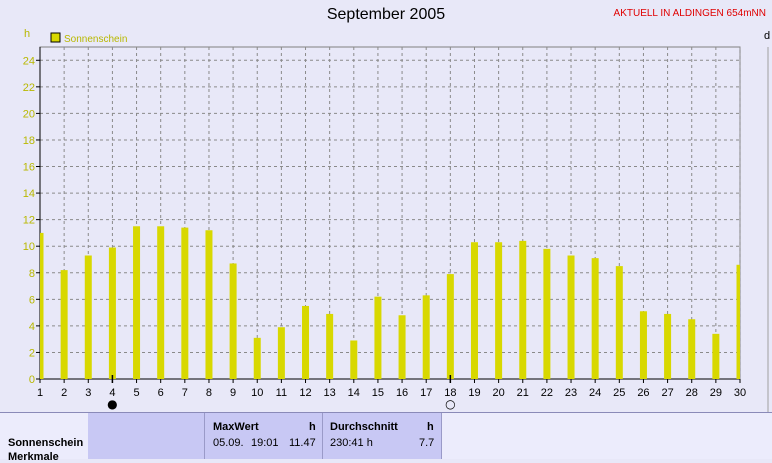 Image resolution: width=772 pixels, height=463 pixels. What do you see at coordinates (351, 443) in the screenshot?
I see `durchschnitt-sum: 230:41 h` at bounding box center [351, 443].